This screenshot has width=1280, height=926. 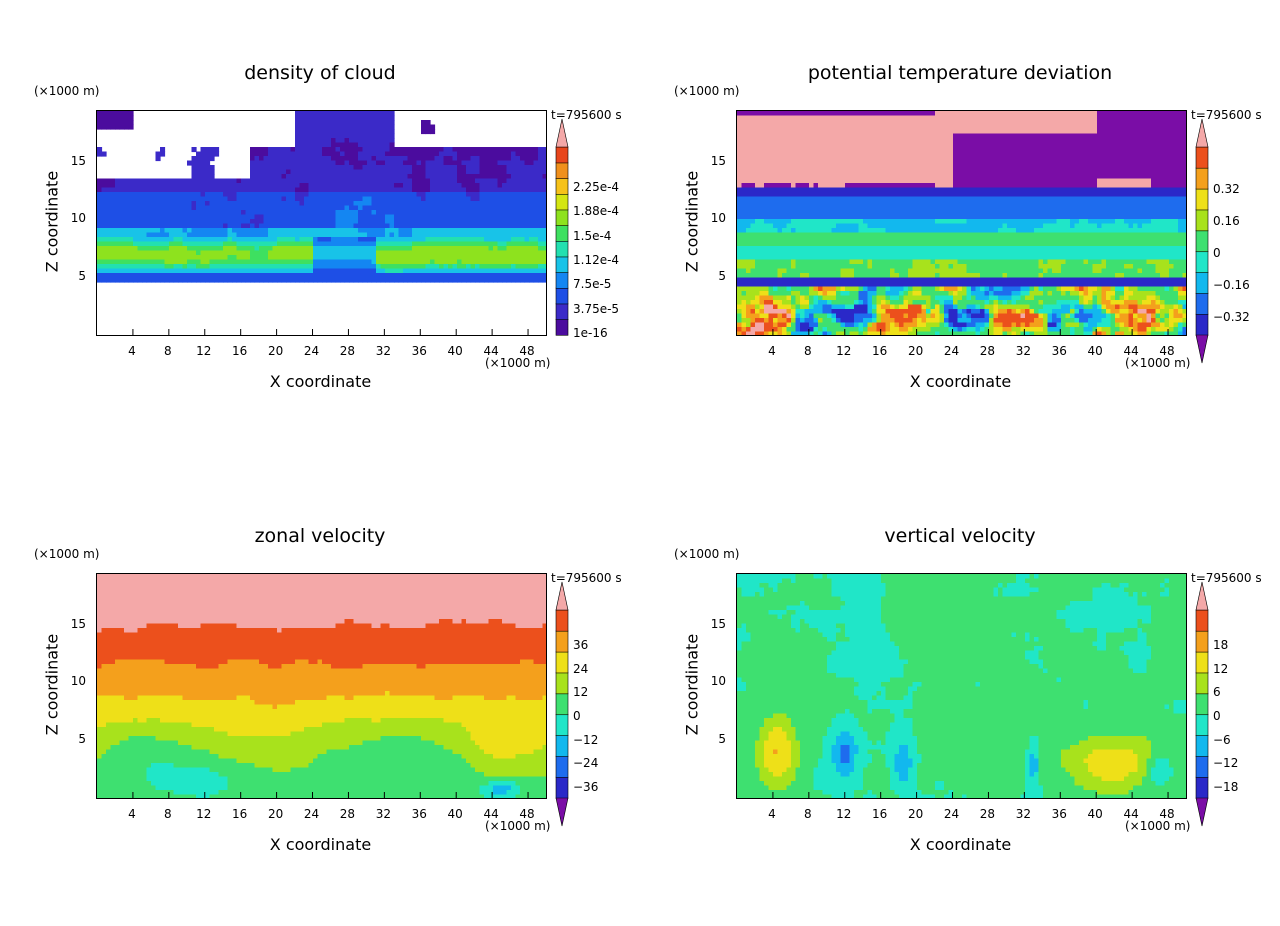 What do you see at coordinates (596, 211) in the screenshot?
I see `colorbar-tick-label: 1.88e-4` at bounding box center [596, 211].